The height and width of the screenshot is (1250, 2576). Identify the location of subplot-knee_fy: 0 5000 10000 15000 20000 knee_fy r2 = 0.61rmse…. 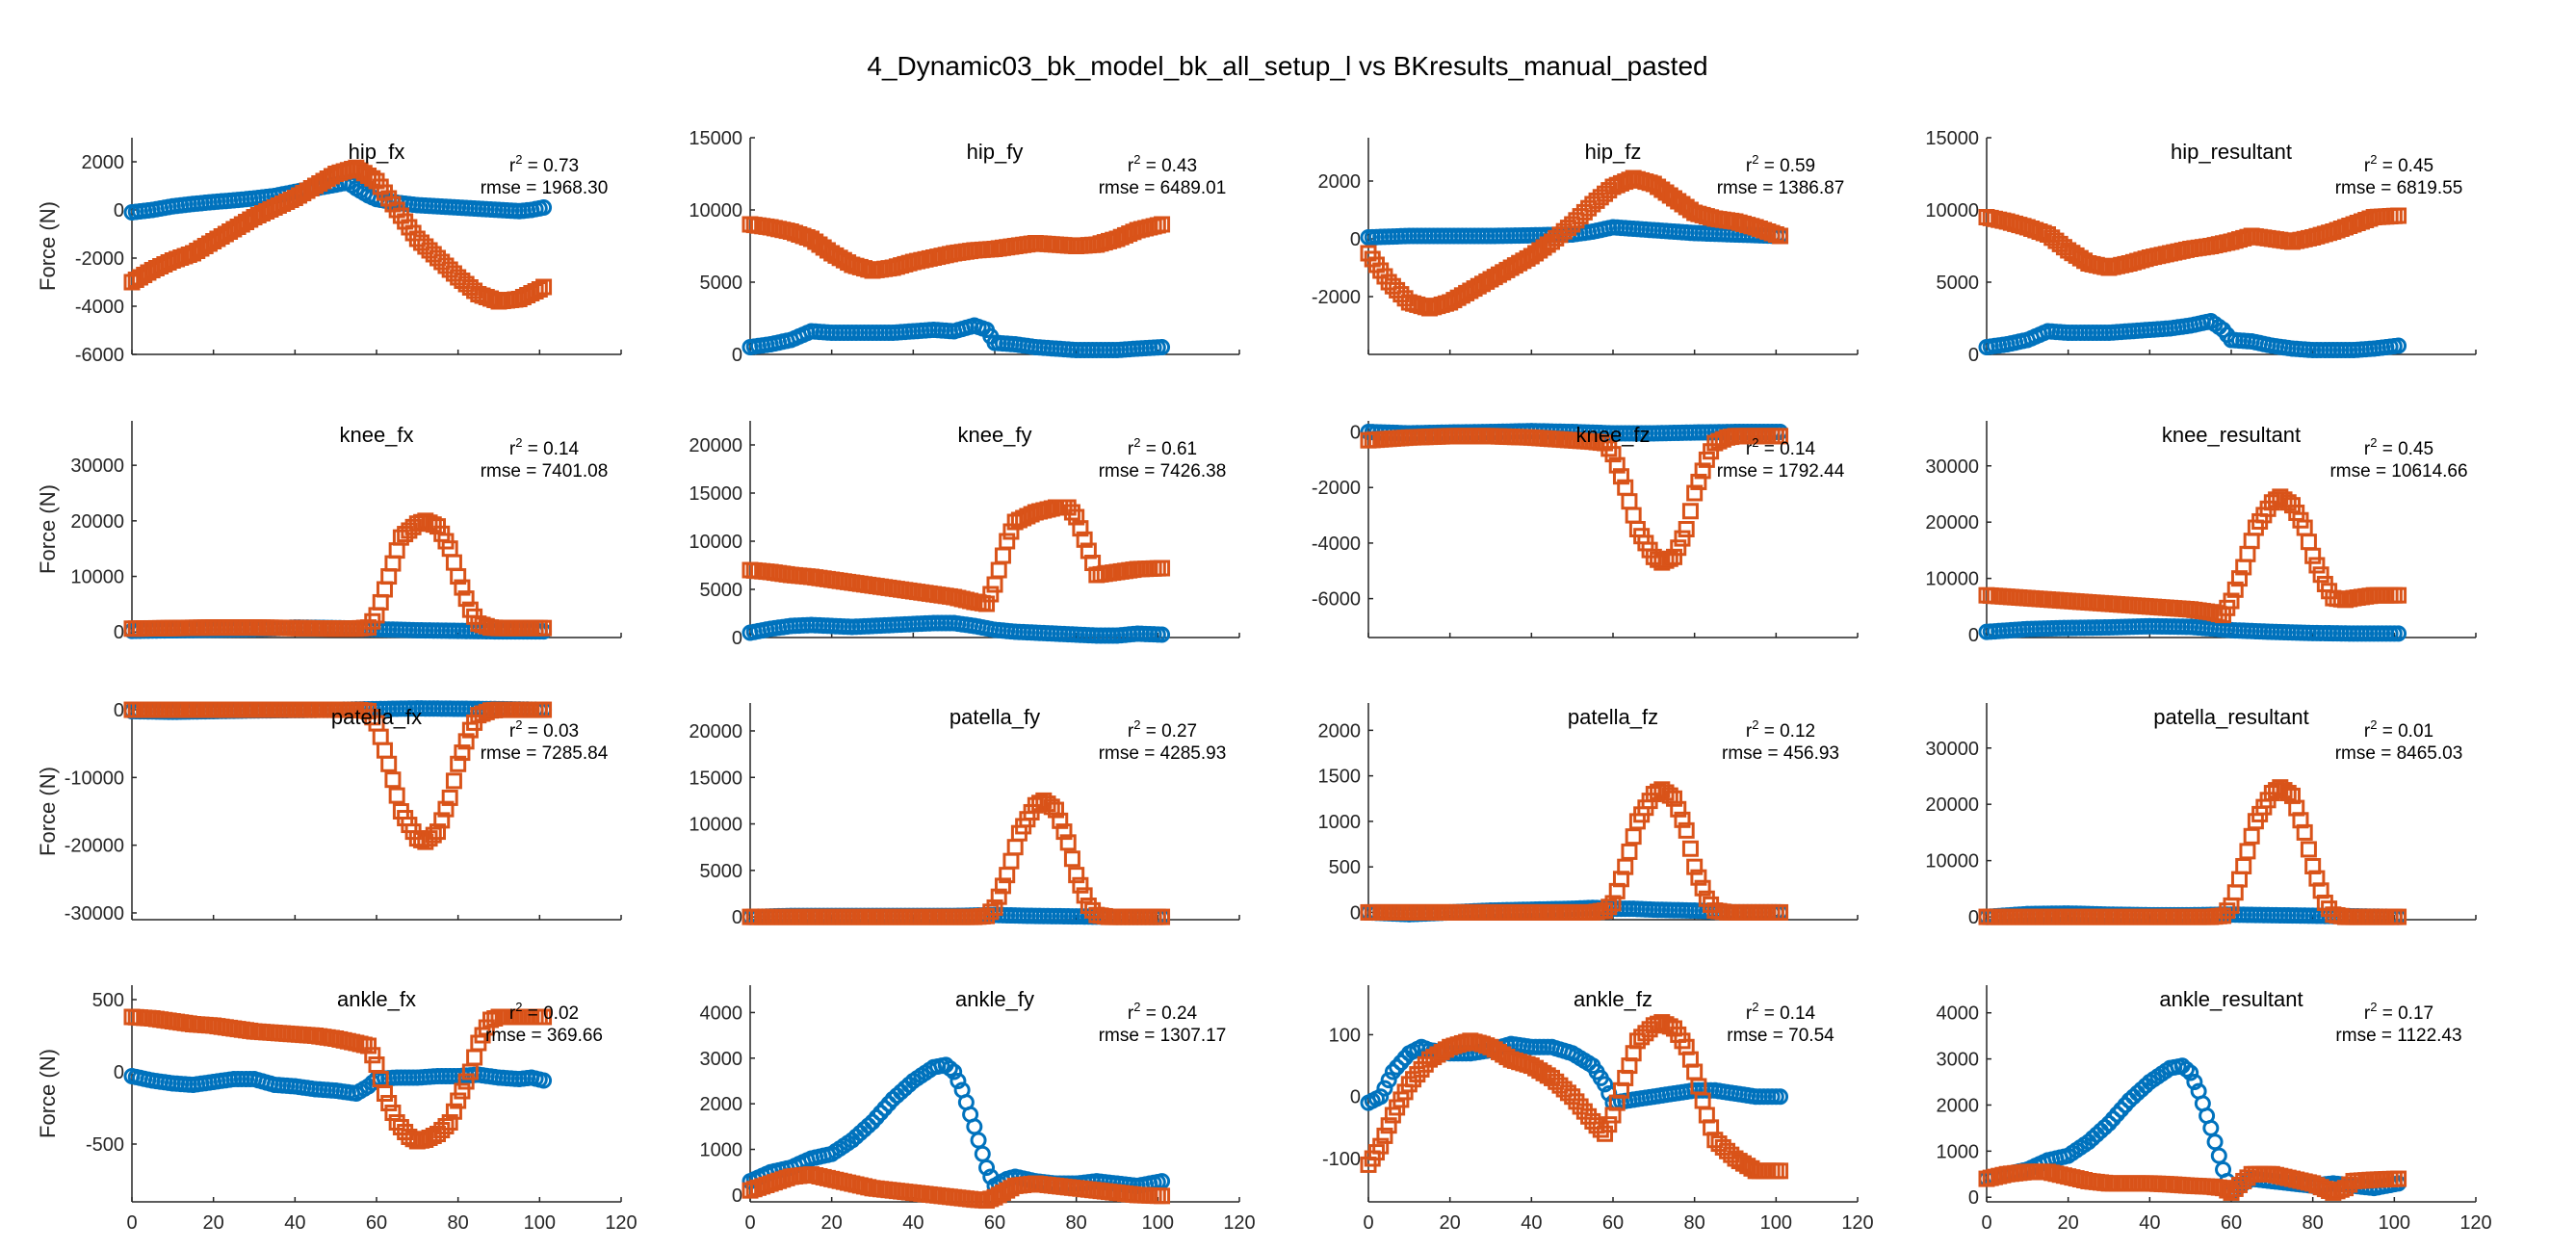
(964, 535).